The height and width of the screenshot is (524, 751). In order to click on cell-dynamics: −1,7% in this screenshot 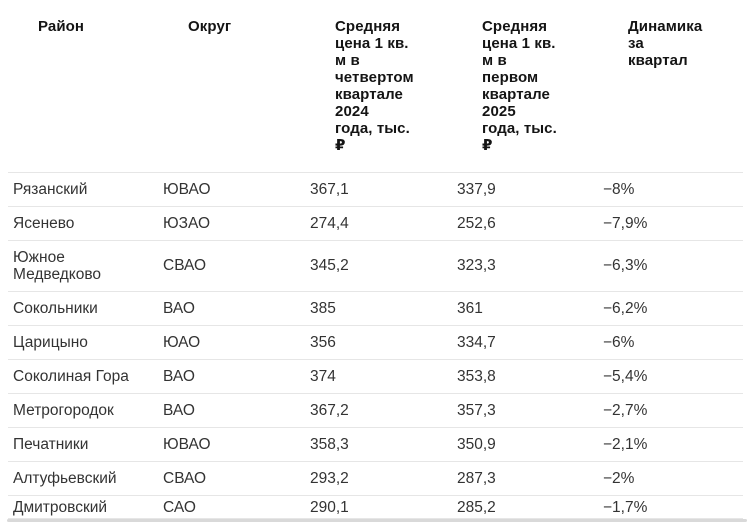, I will do `click(670, 506)`.